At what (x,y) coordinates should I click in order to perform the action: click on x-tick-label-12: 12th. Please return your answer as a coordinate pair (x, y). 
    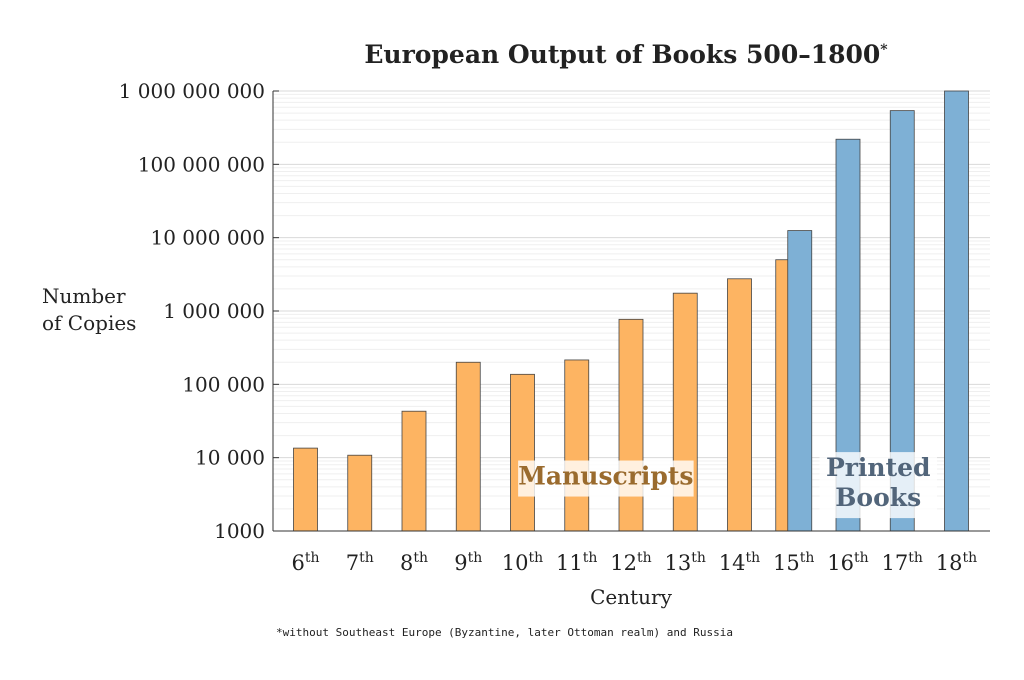
    Looking at the image, I should click on (630, 562).